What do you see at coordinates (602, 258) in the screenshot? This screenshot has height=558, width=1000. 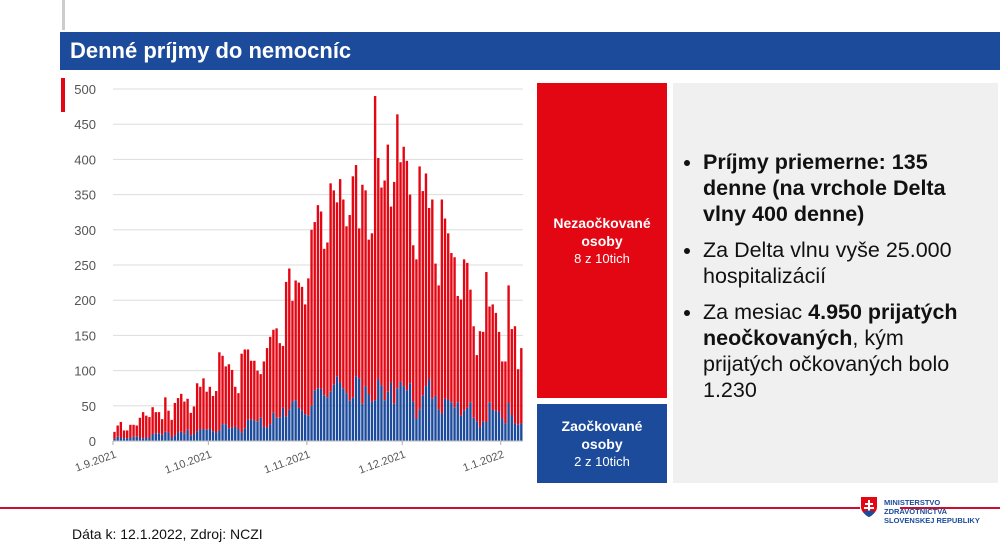 I see `unvaccinated-share: 8 z 10tich` at bounding box center [602, 258].